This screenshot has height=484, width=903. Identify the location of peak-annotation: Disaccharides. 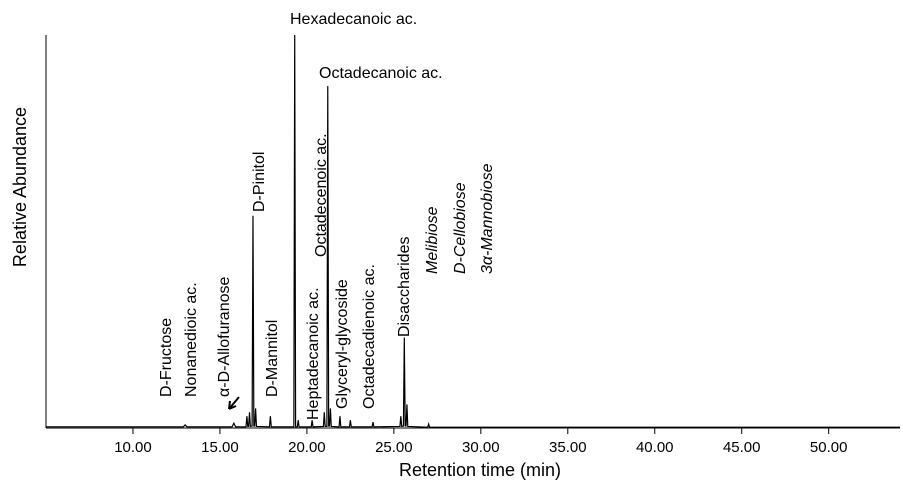
(404, 287).